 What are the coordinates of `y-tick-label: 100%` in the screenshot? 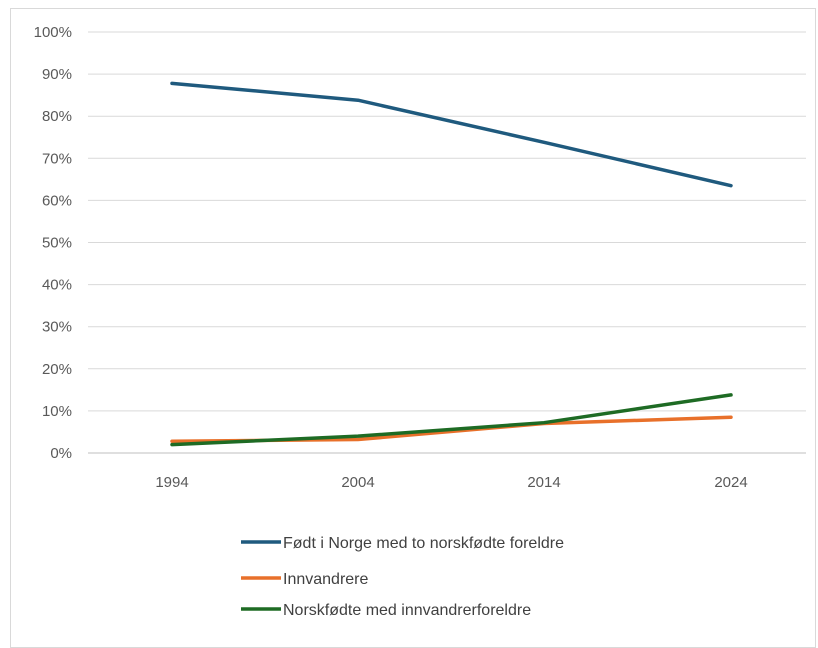 It's located at (53, 32).